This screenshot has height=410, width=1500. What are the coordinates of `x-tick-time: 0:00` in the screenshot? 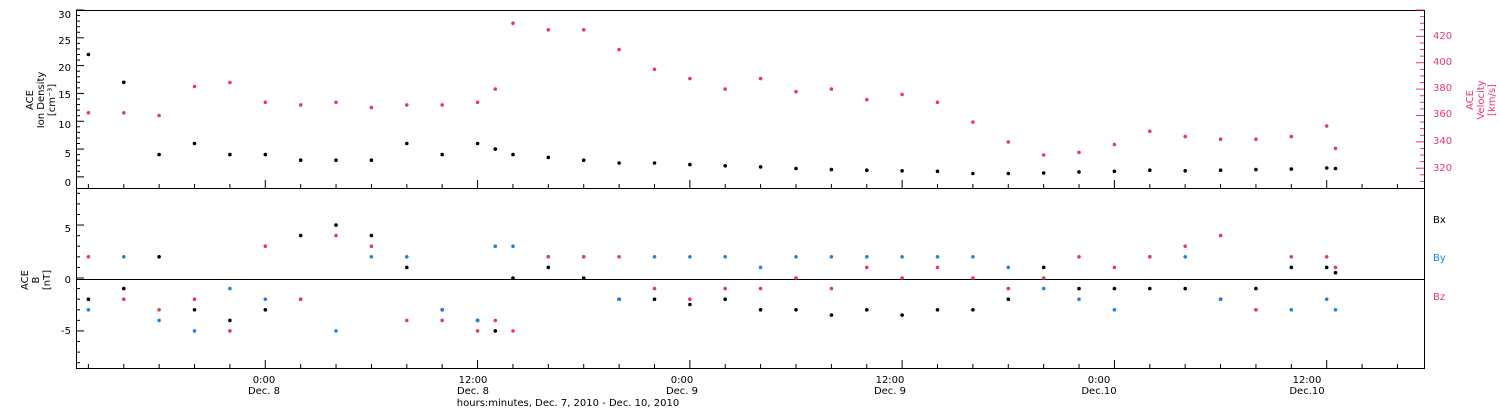 It's located at (682, 380).